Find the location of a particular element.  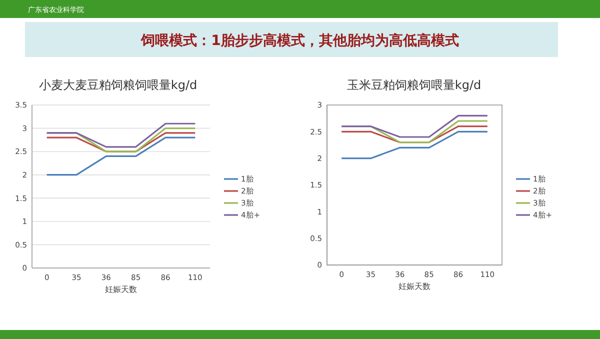

chart-title: 小麦大麦豆粕饲粮饲喂量kg/d is located at coordinates (118, 85).